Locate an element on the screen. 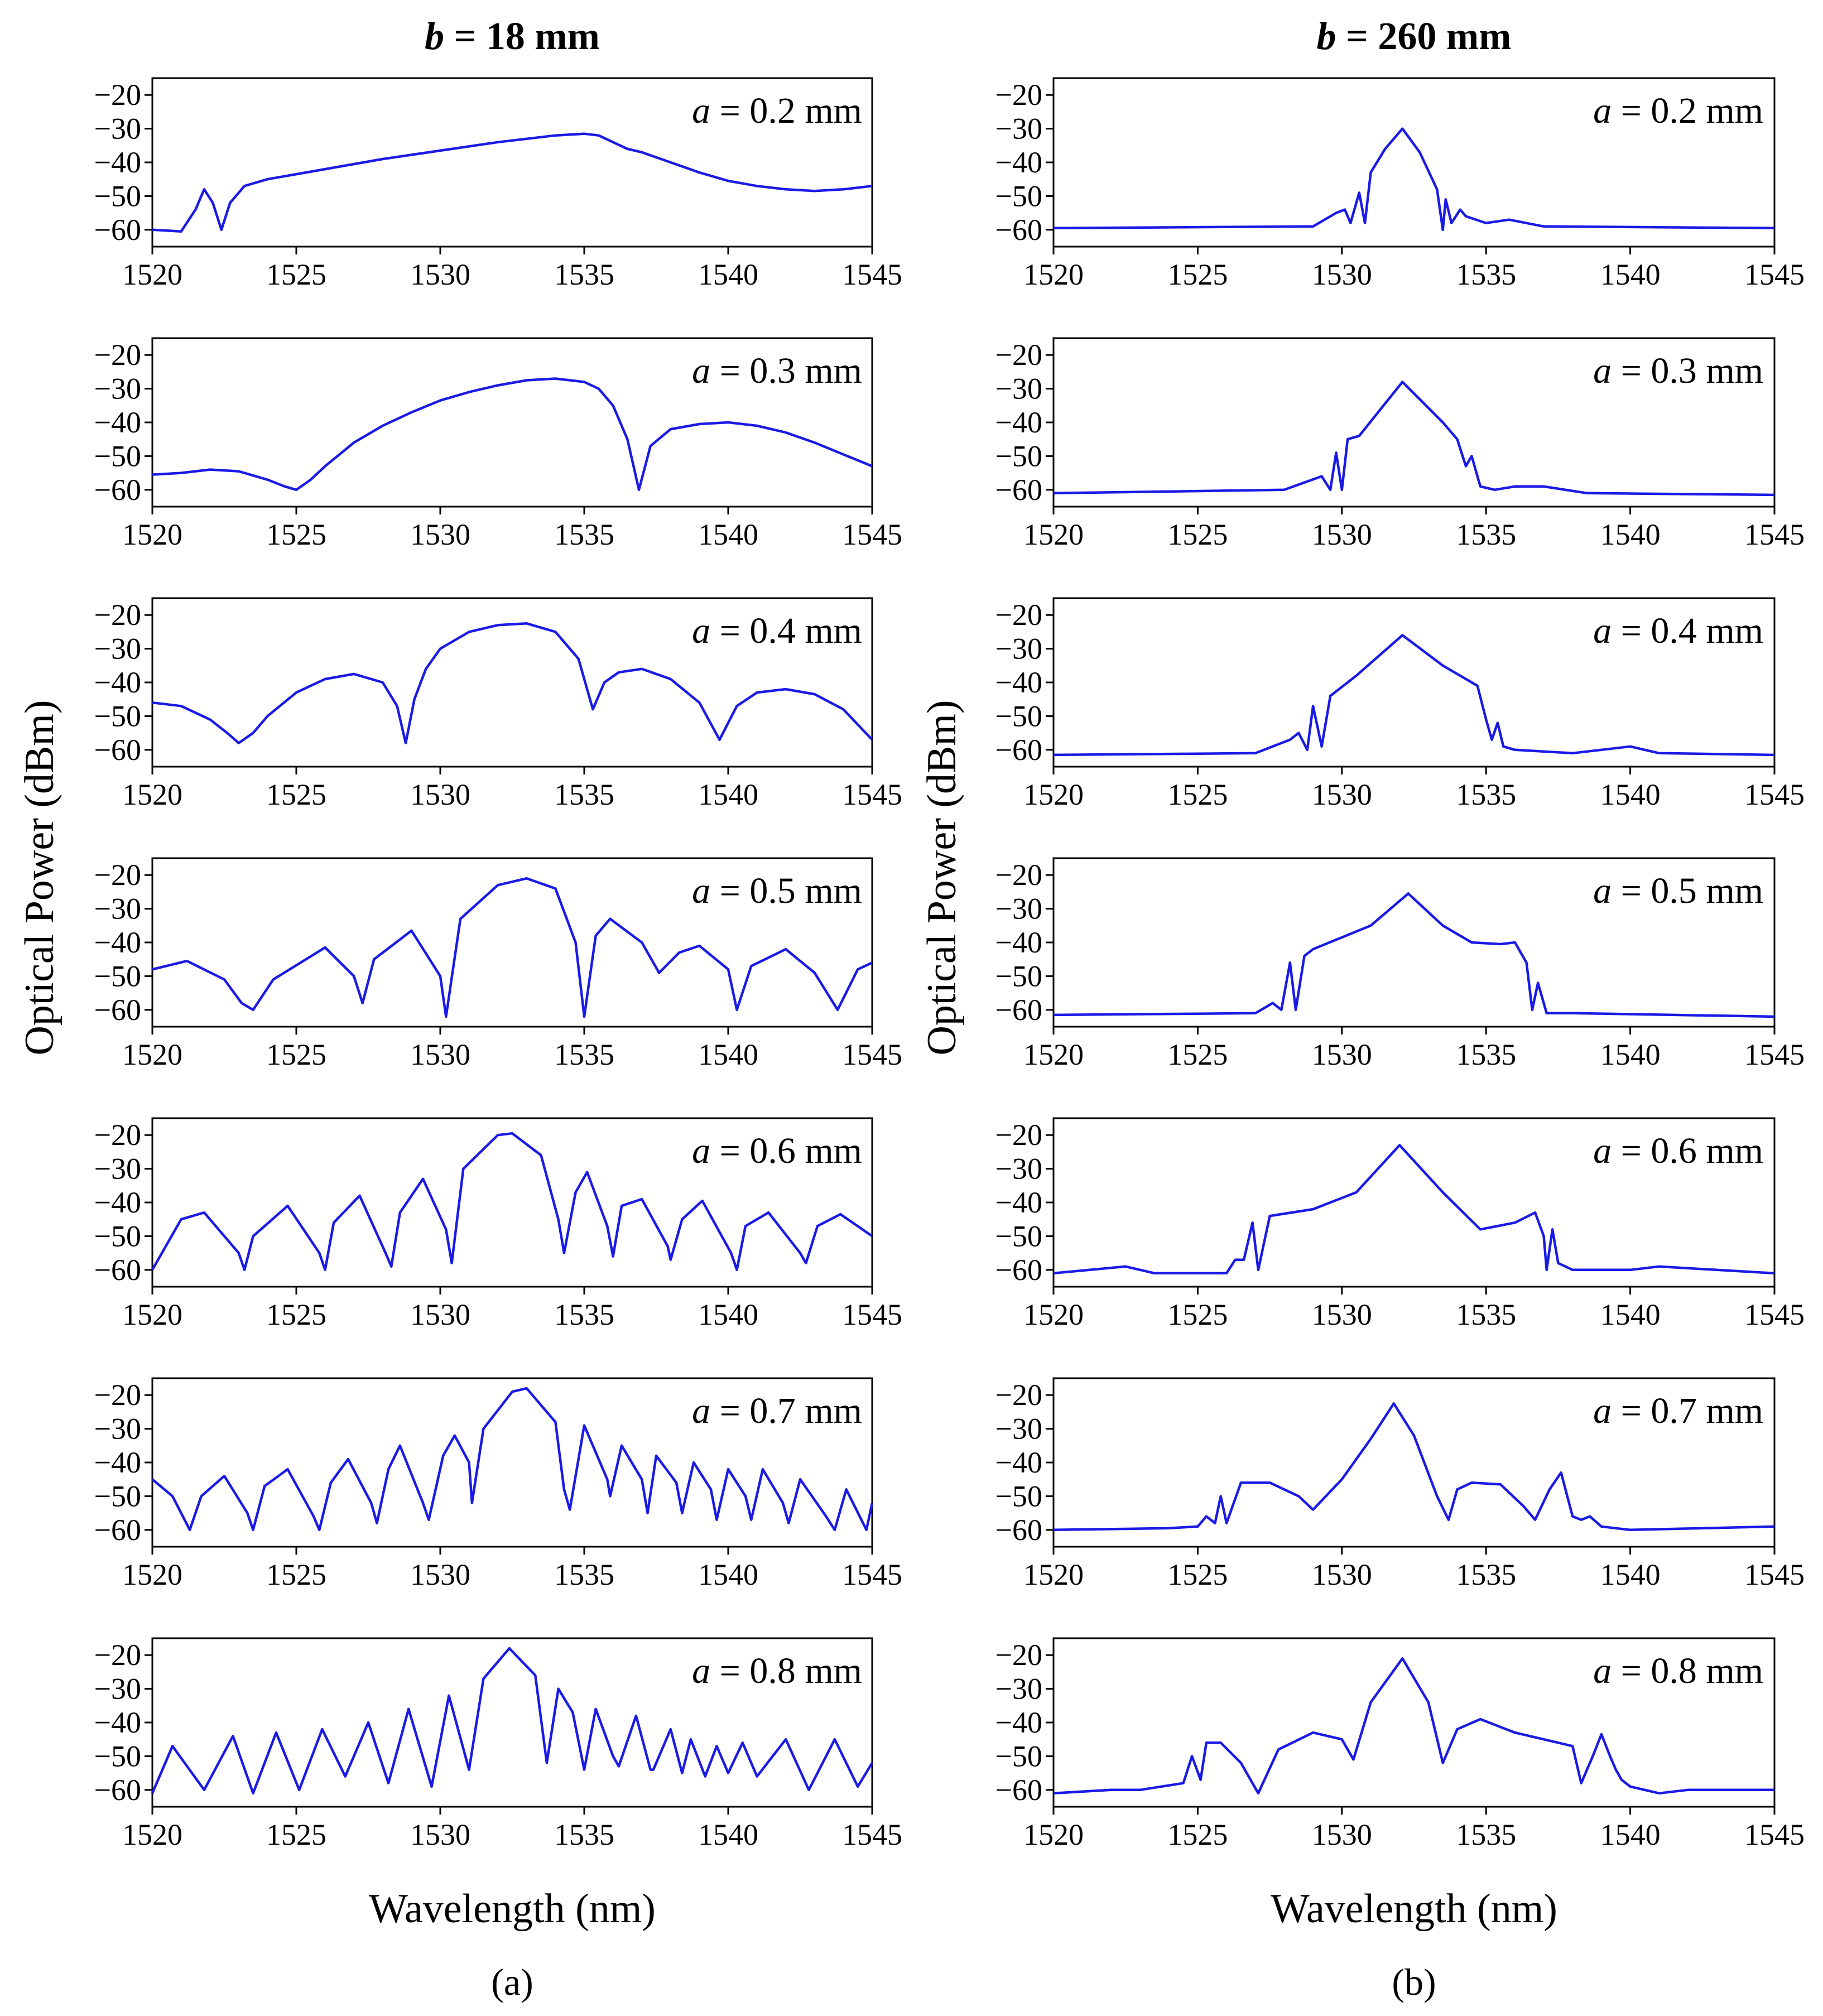 The width and height of the screenshot is (1823, 2016). subplot-value: = 0.5 mm is located at coordinates (1687, 890).